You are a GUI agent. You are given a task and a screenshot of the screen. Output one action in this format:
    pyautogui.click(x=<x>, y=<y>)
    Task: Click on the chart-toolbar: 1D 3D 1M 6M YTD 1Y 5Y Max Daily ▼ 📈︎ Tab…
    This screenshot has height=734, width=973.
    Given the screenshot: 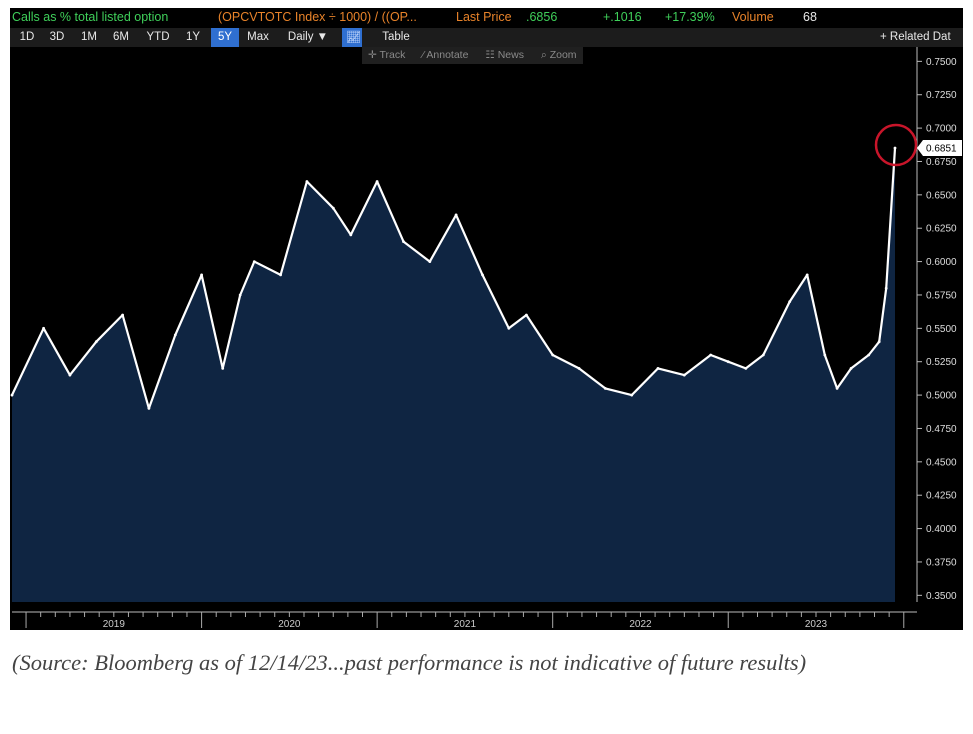 What is the action you would take?
    pyautogui.click(x=486, y=37)
    